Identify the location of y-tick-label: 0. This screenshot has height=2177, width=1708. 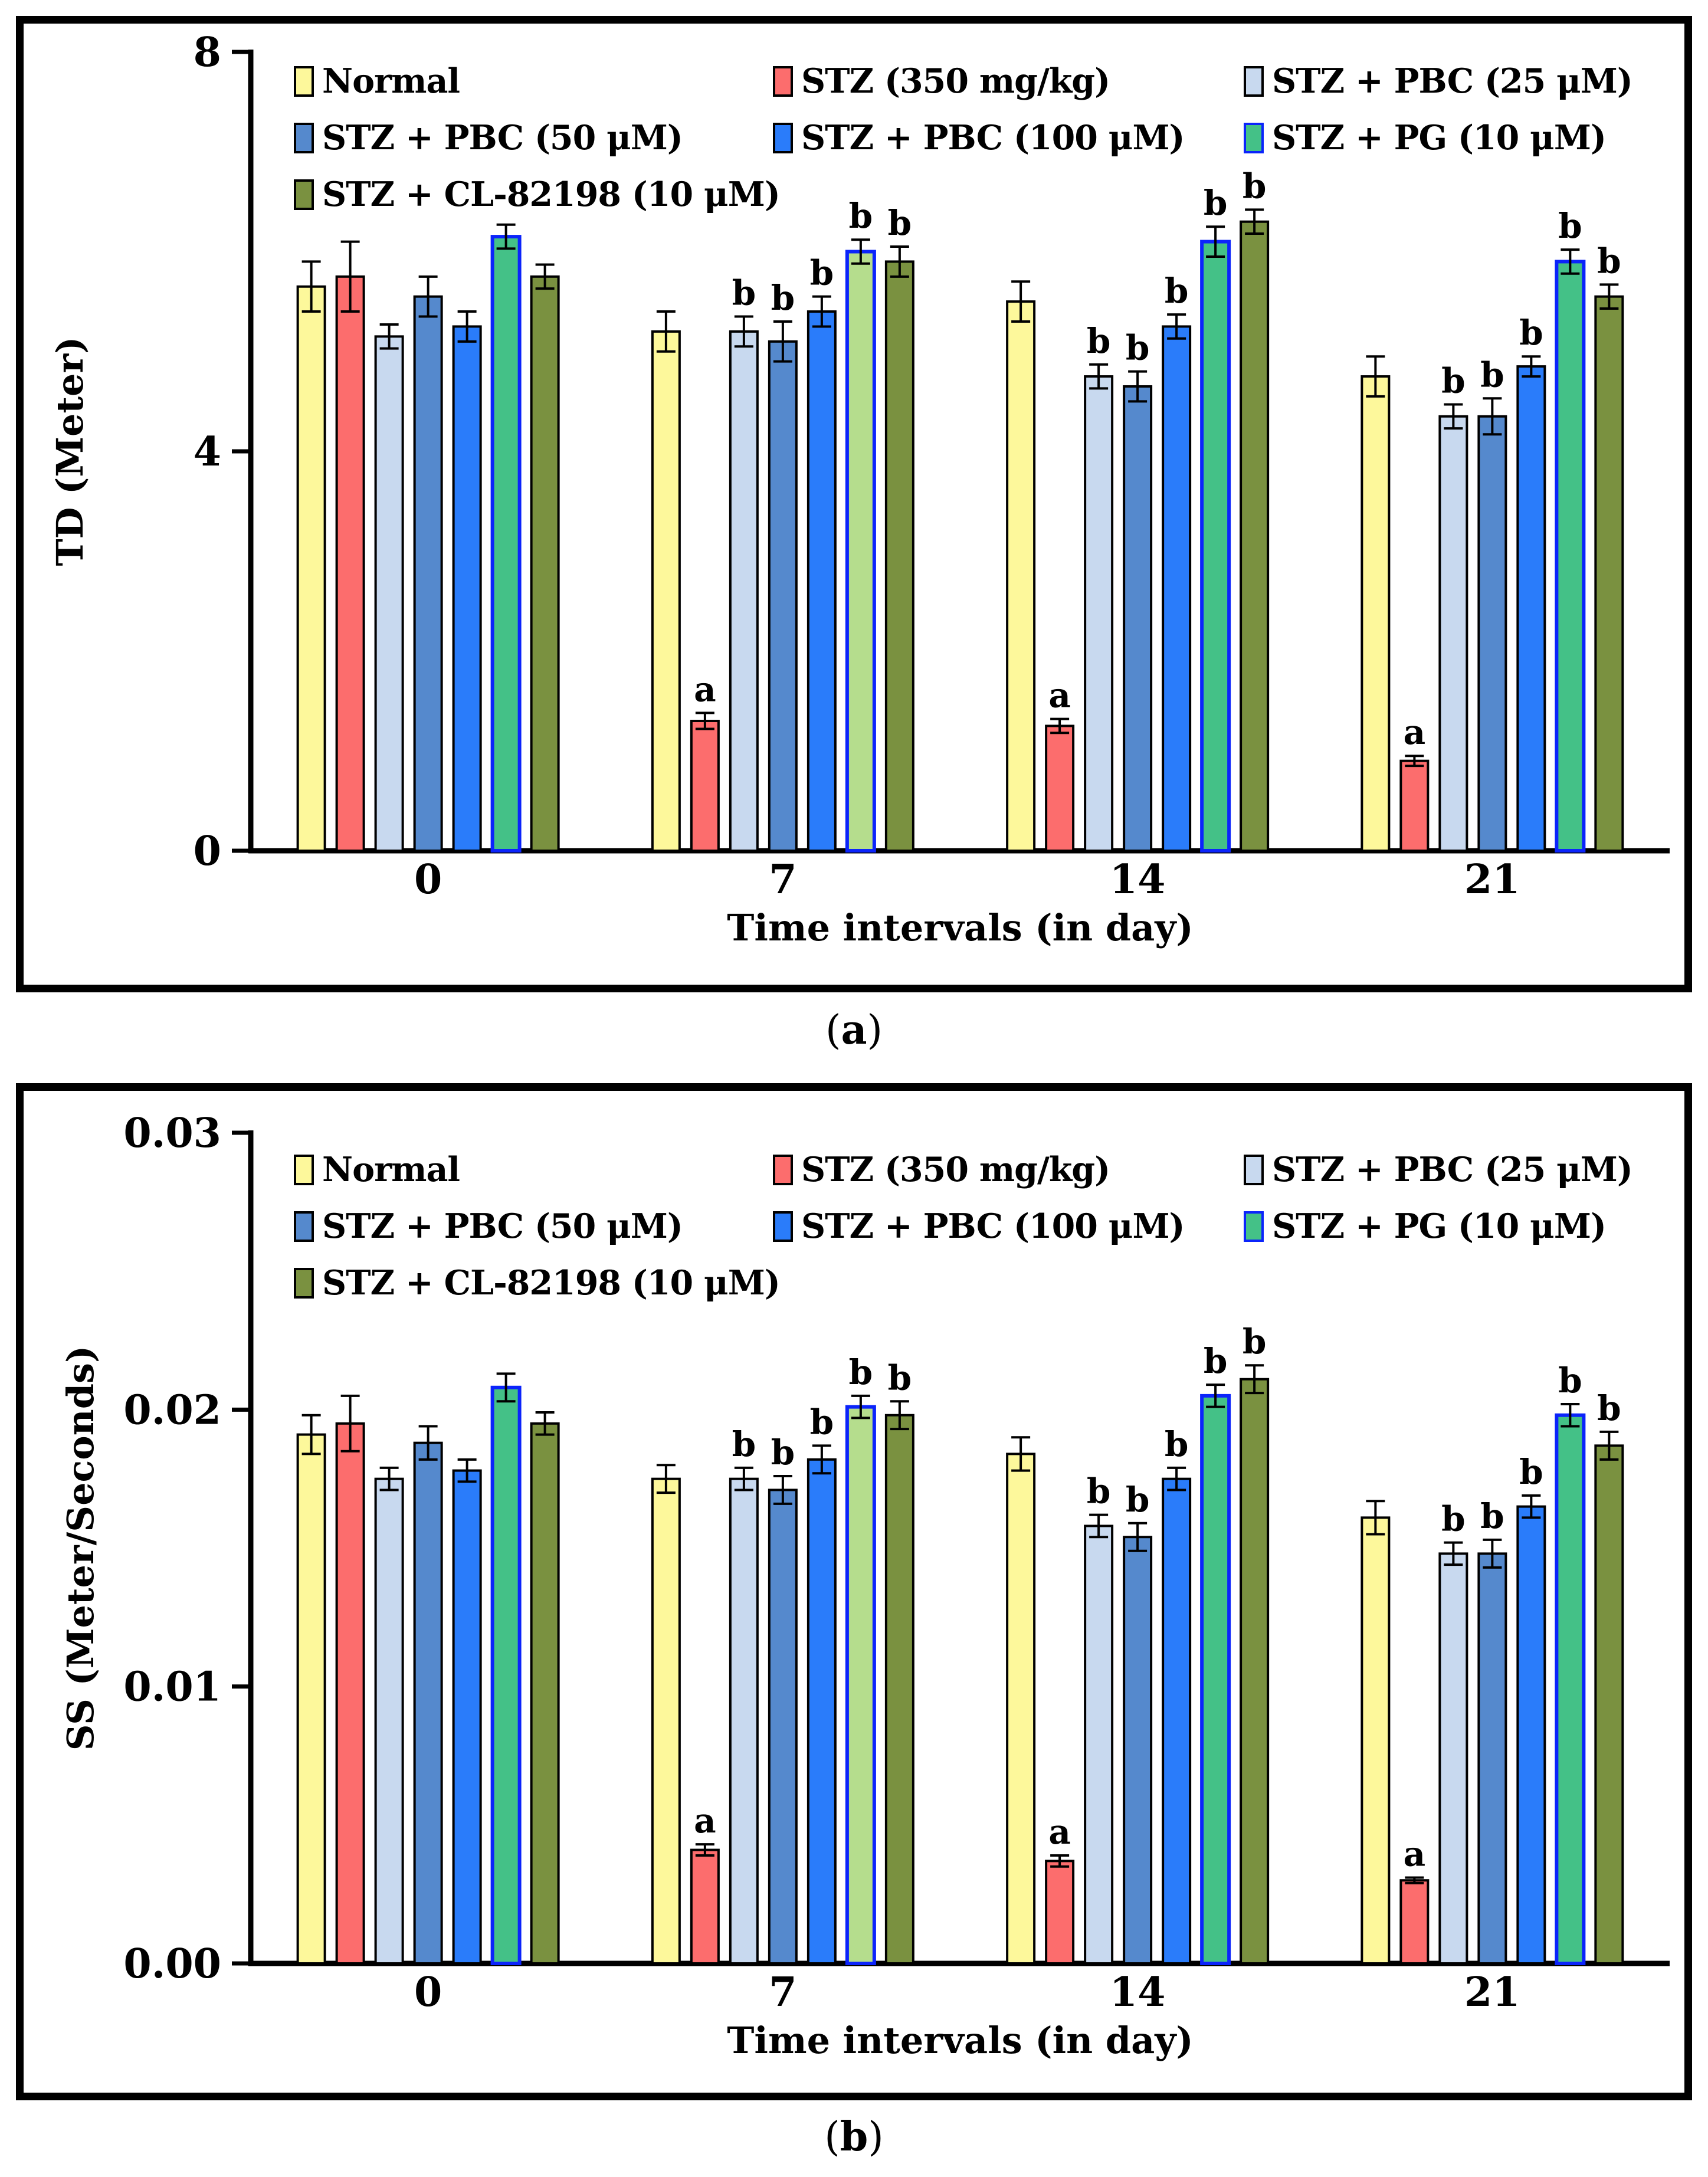
(207, 851).